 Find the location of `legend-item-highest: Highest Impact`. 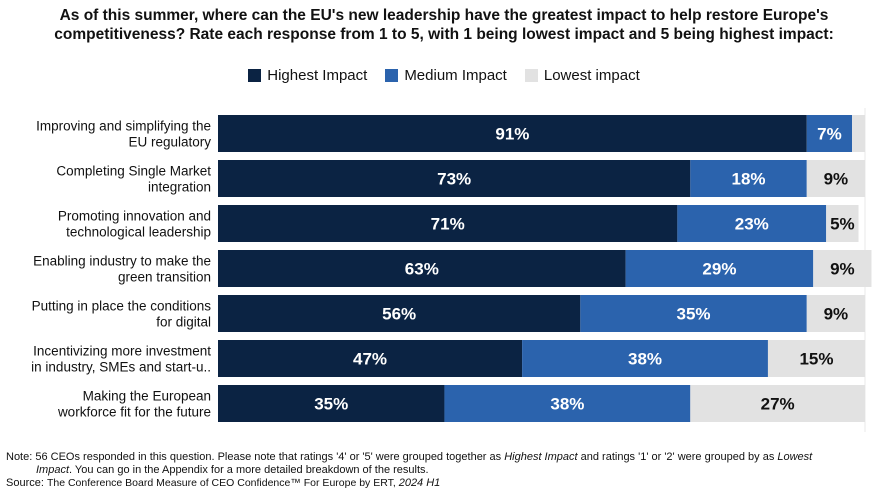

legend-item-highest: Highest Impact is located at coordinates (307, 75).